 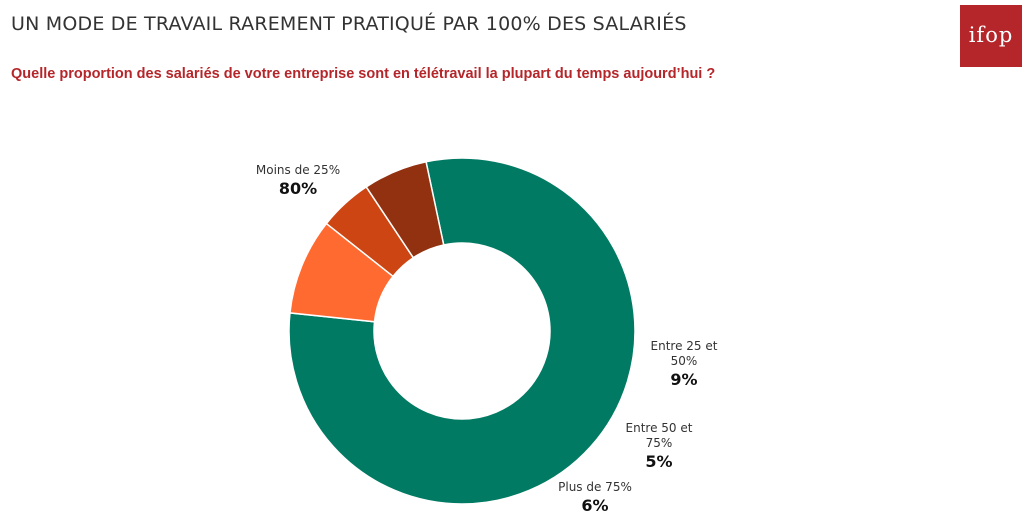 What do you see at coordinates (684, 346) in the screenshot?
I see `slice-label-2: Entre 25 et` at bounding box center [684, 346].